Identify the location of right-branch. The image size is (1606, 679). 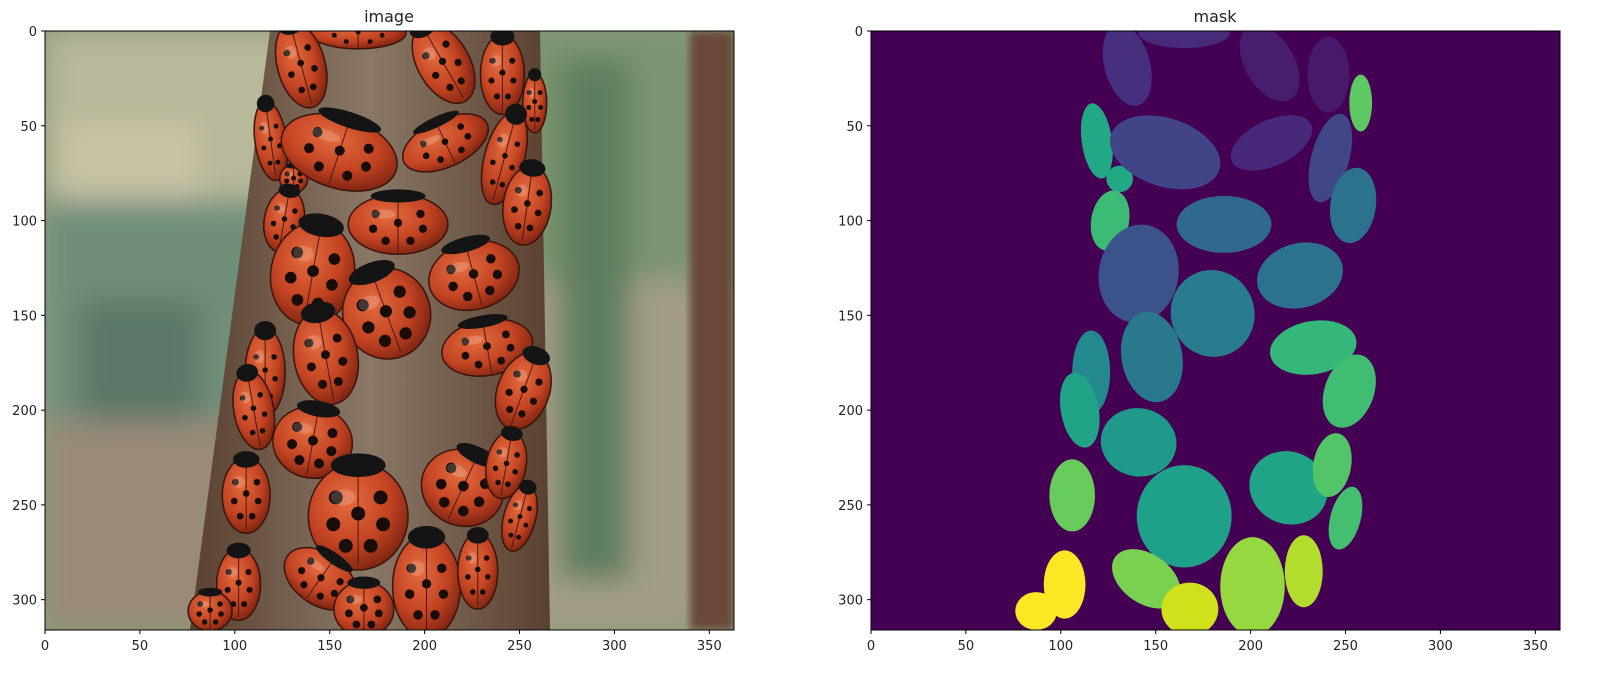
(712, 330).